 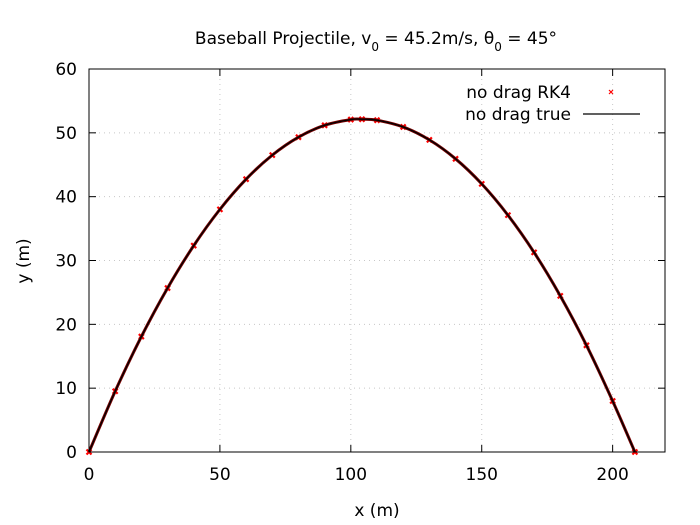 What do you see at coordinates (518, 115) in the screenshot?
I see `legend-label-true: no drag true` at bounding box center [518, 115].